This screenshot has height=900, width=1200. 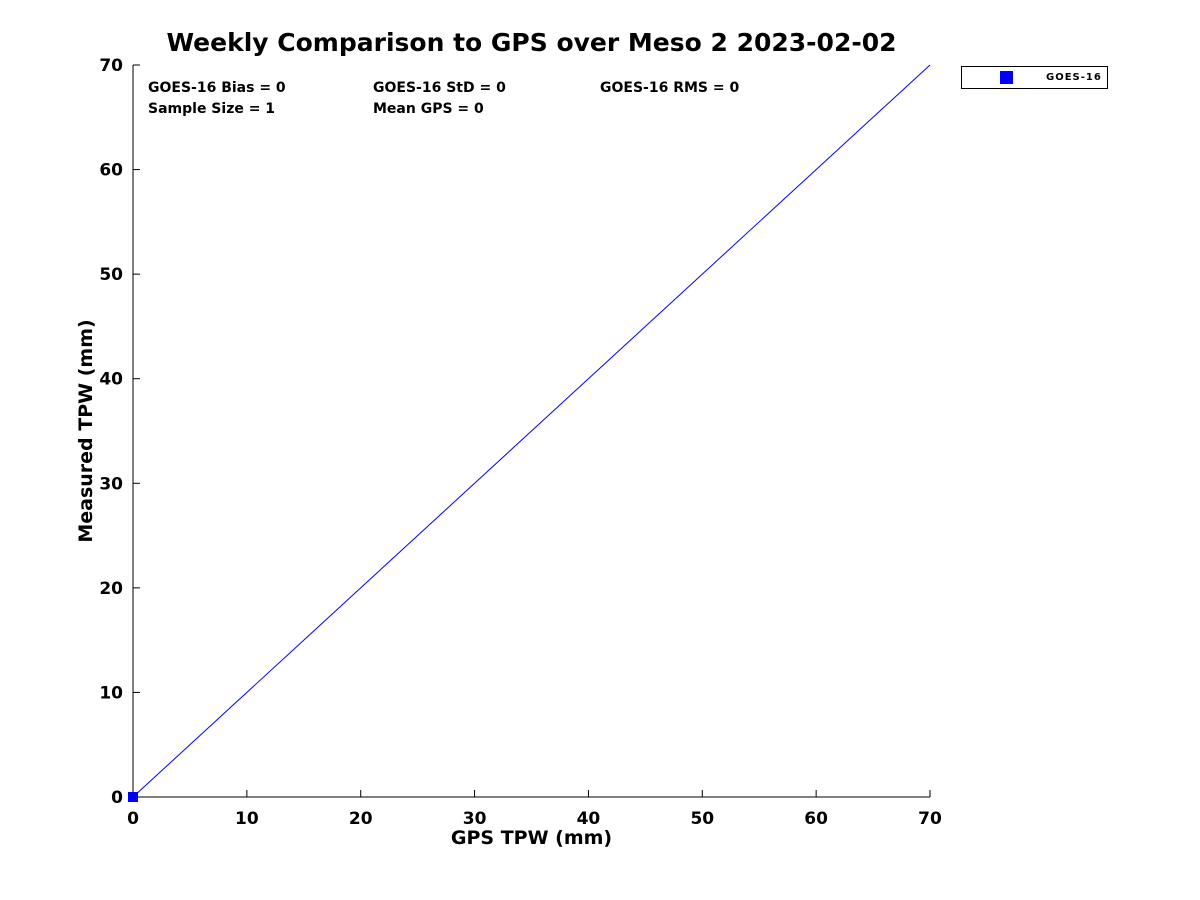 What do you see at coordinates (217, 88) in the screenshot?
I see `stat-bias: GOES-16 Bias = 0` at bounding box center [217, 88].